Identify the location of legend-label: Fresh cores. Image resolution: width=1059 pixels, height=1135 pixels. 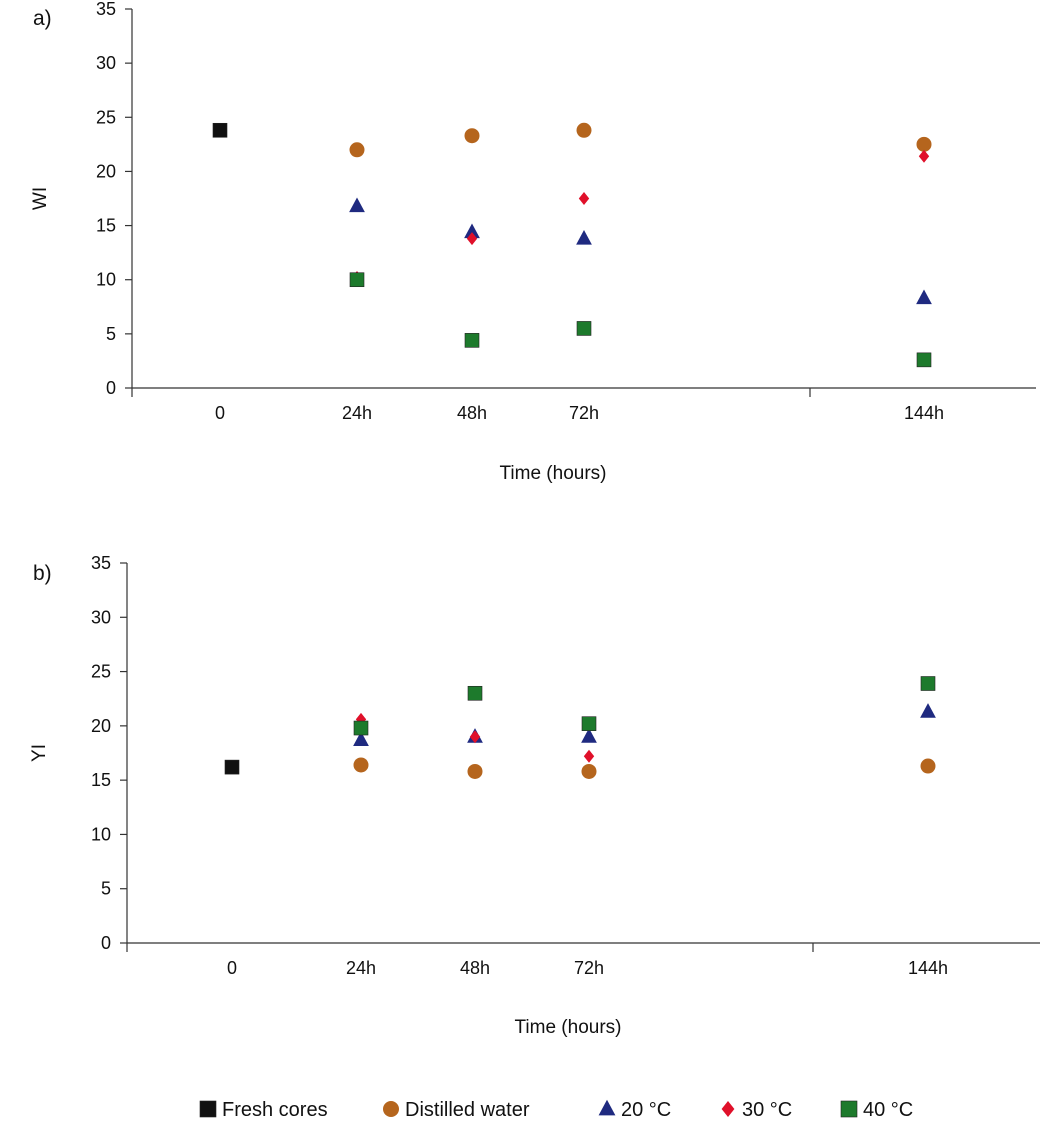
(275, 1110).